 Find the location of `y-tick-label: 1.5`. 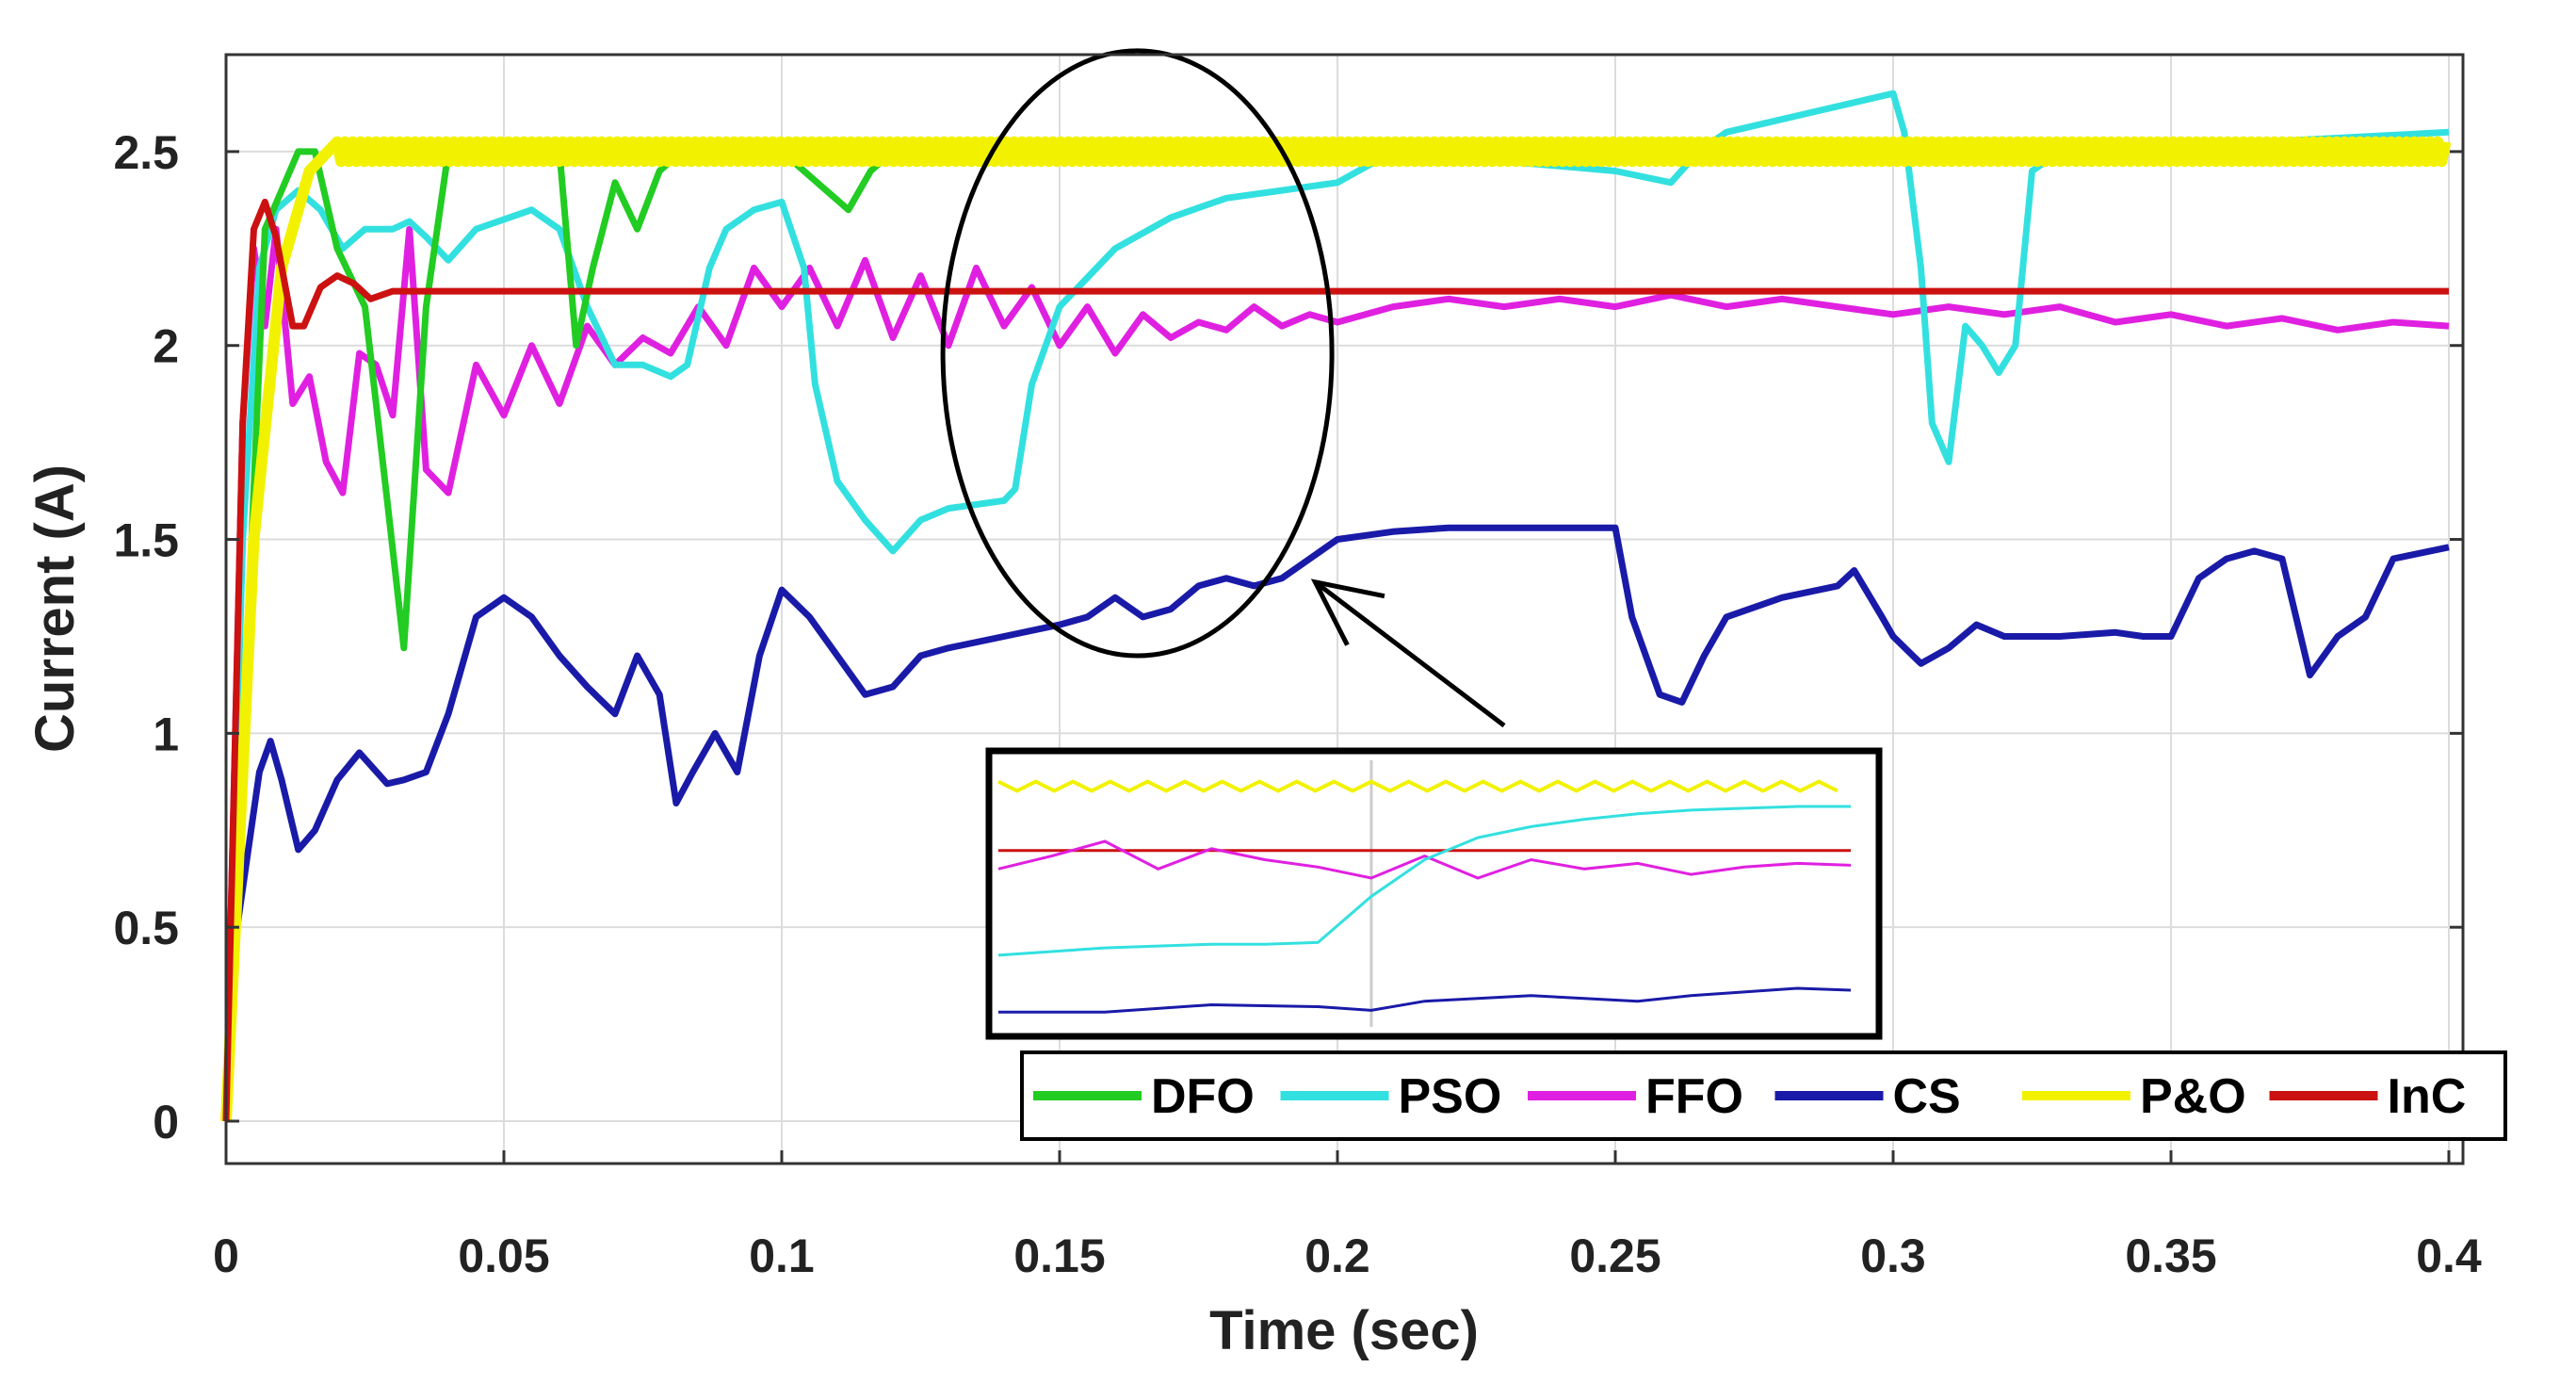

y-tick-label: 1.5 is located at coordinates (146, 541).